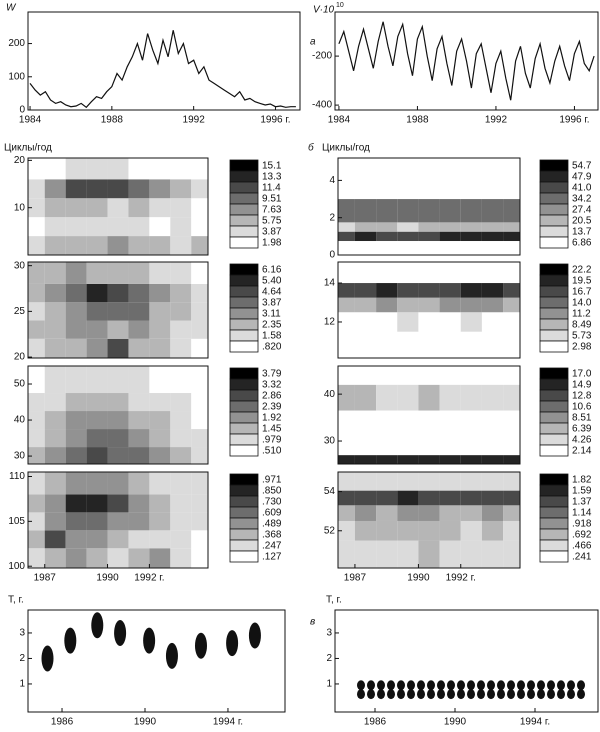 The height and width of the screenshot is (732, 600). I want to click on y-tick-label: 30, so click(20, 265).